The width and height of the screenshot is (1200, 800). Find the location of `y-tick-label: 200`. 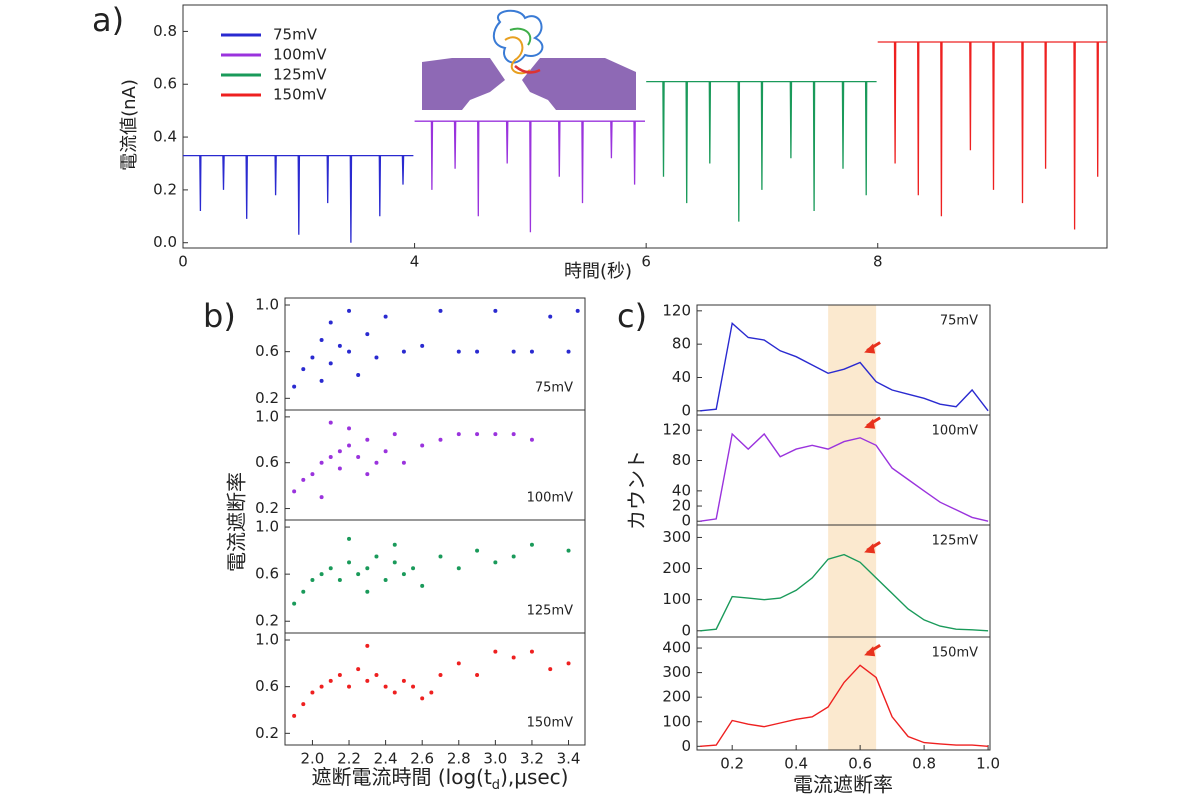

y-tick-label: 200 is located at coordinates (676, 568).